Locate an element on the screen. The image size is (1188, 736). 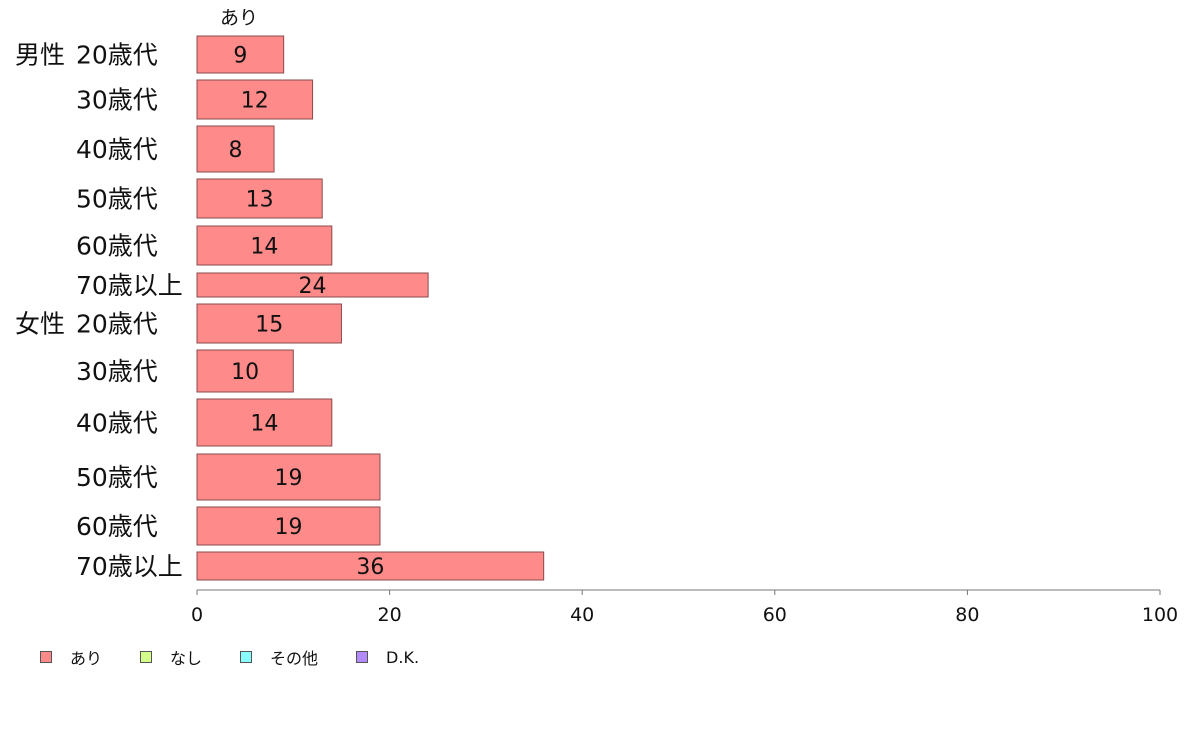
legend: あり なし その他 D.K. is located at coordinates (248, 657).